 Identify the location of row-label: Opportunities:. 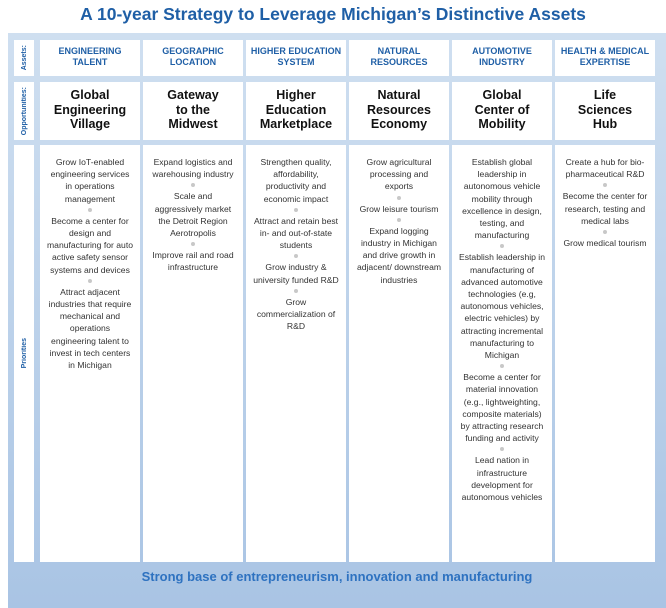
(24, 111).